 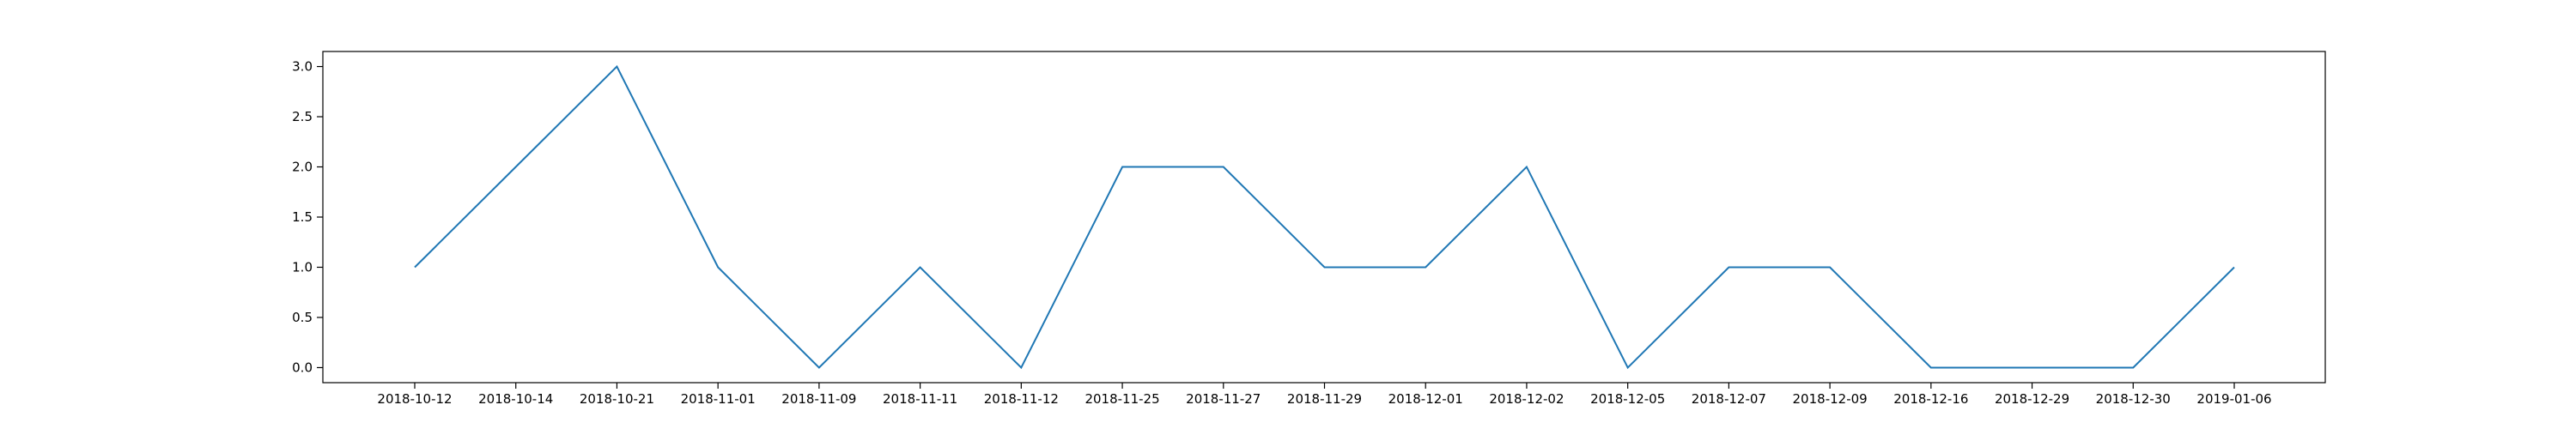 I want to click on y-axis: 0.0 0.5 1.0 1.5 2.0 2.5 3.0, so click(x=307, y=217).